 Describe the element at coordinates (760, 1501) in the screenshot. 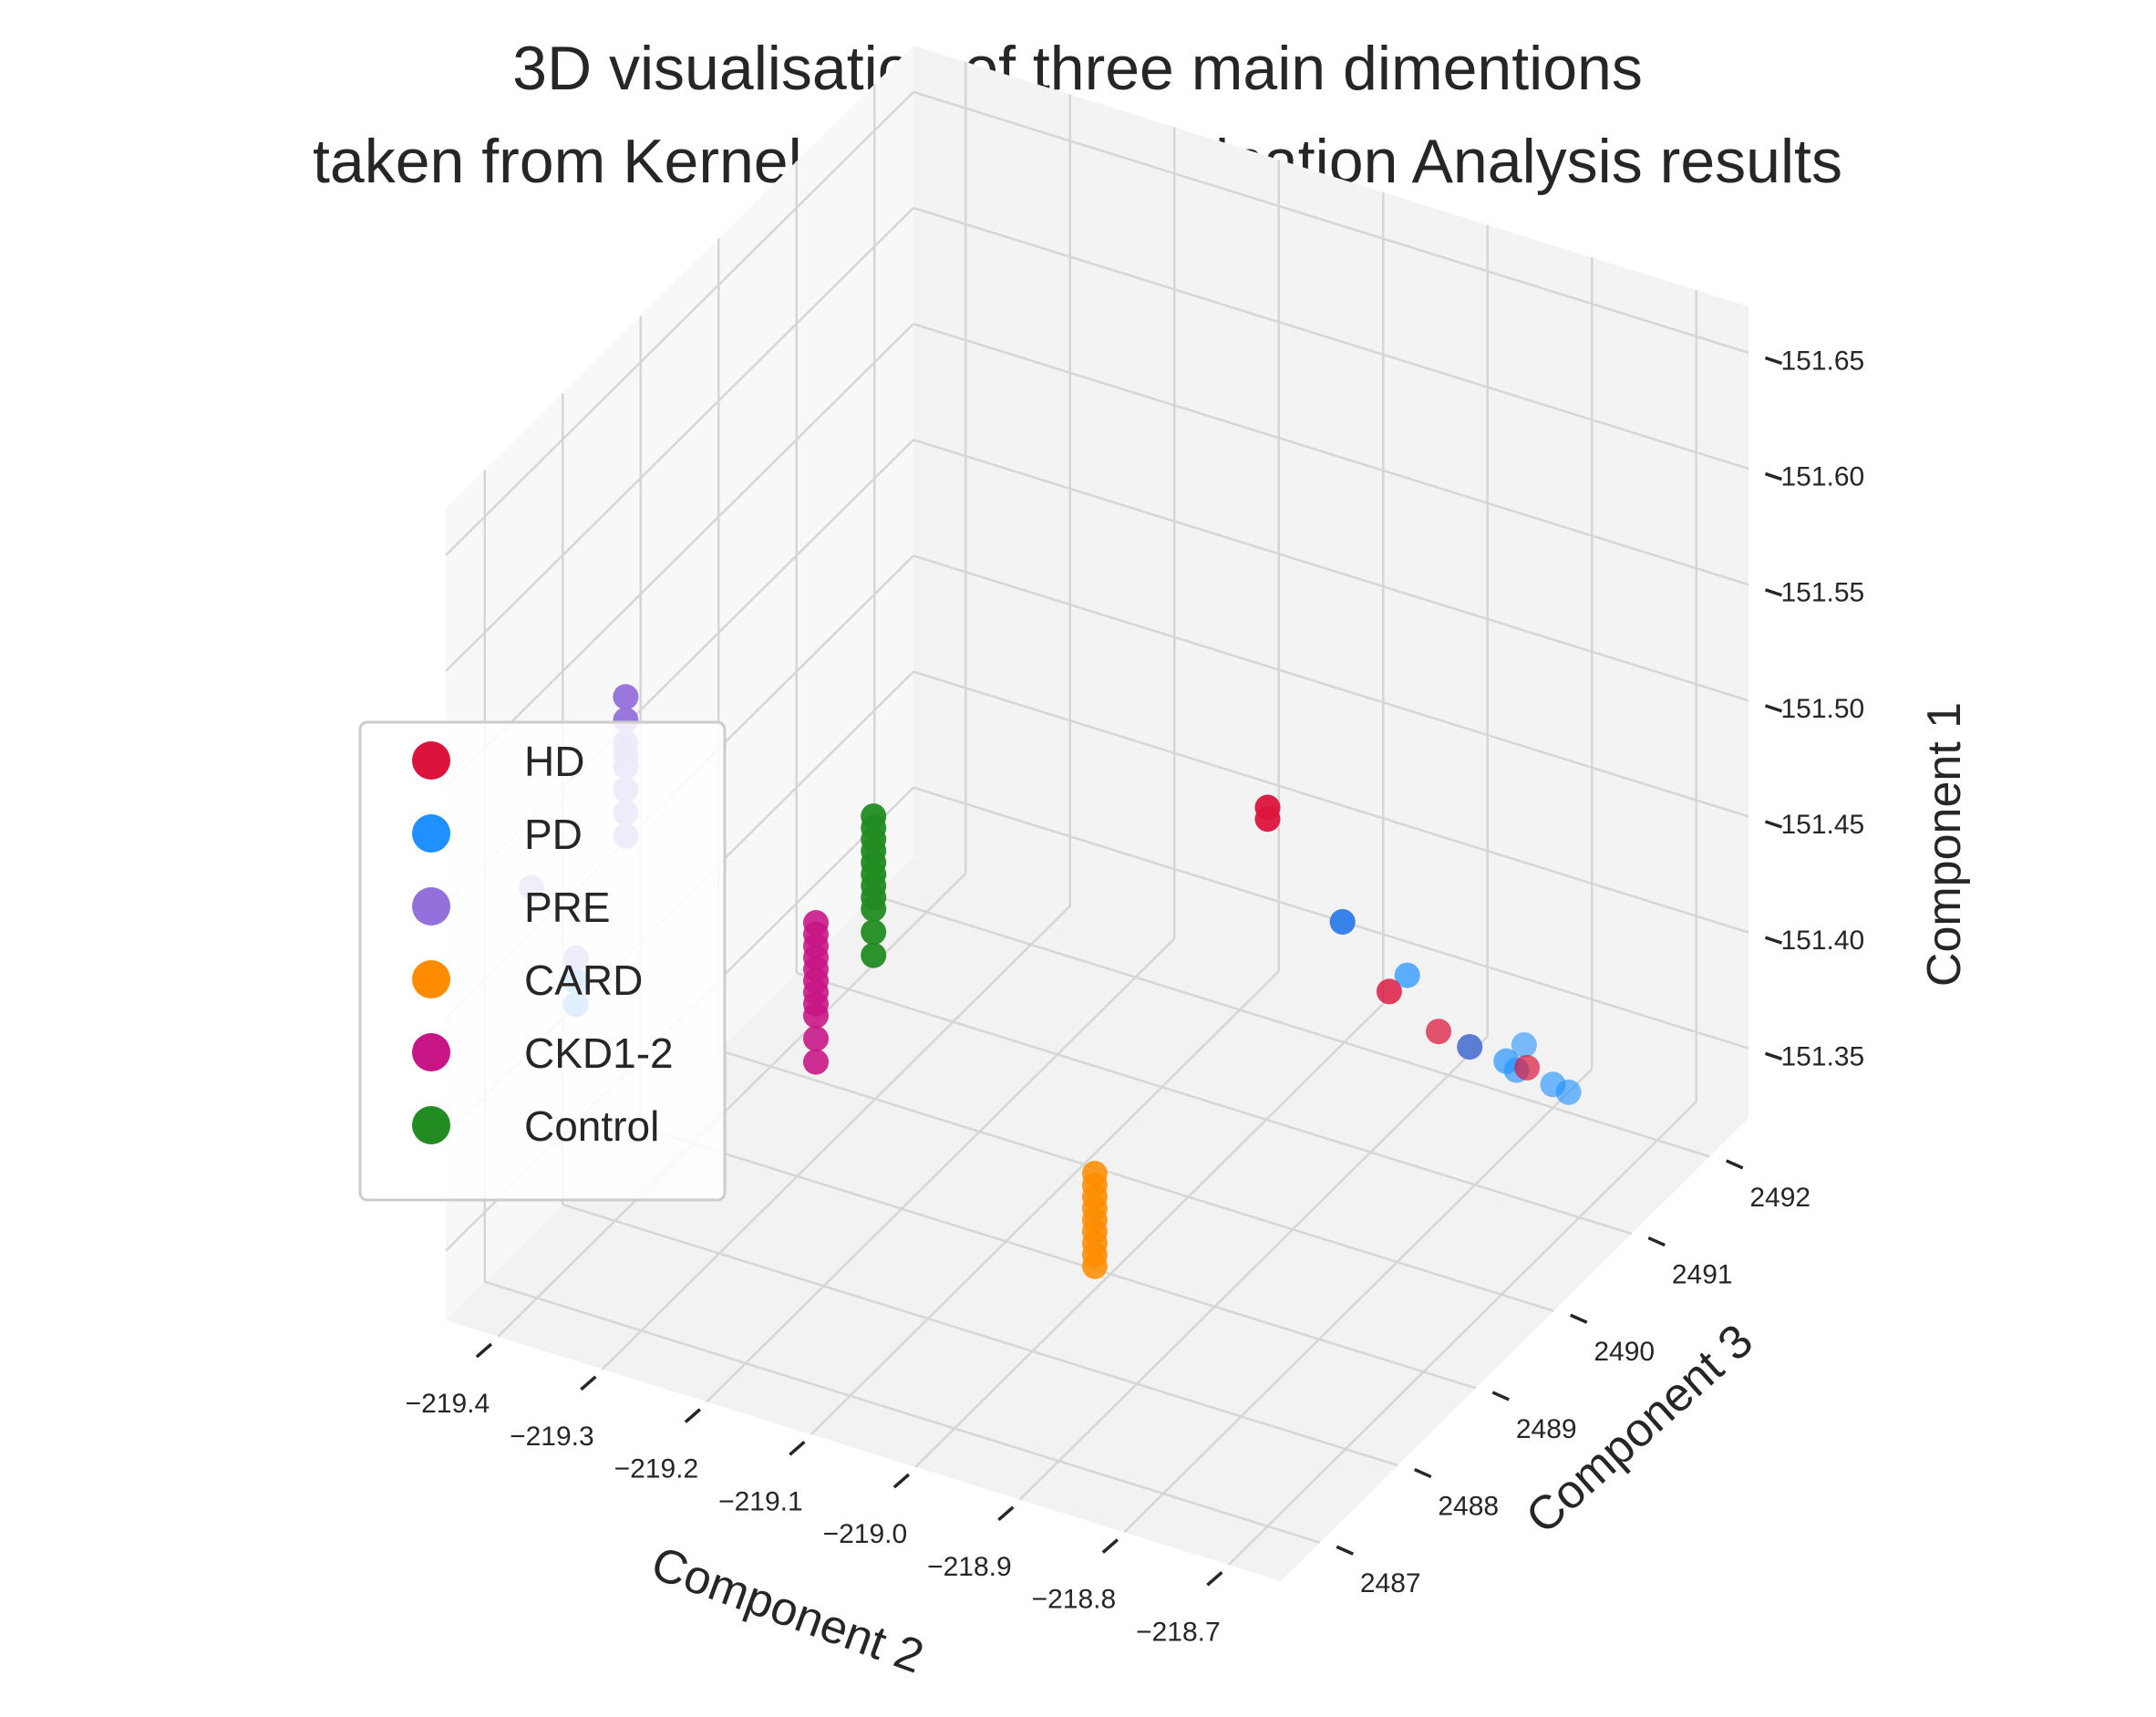

I see `x-tick-label: −219.1` at that location.